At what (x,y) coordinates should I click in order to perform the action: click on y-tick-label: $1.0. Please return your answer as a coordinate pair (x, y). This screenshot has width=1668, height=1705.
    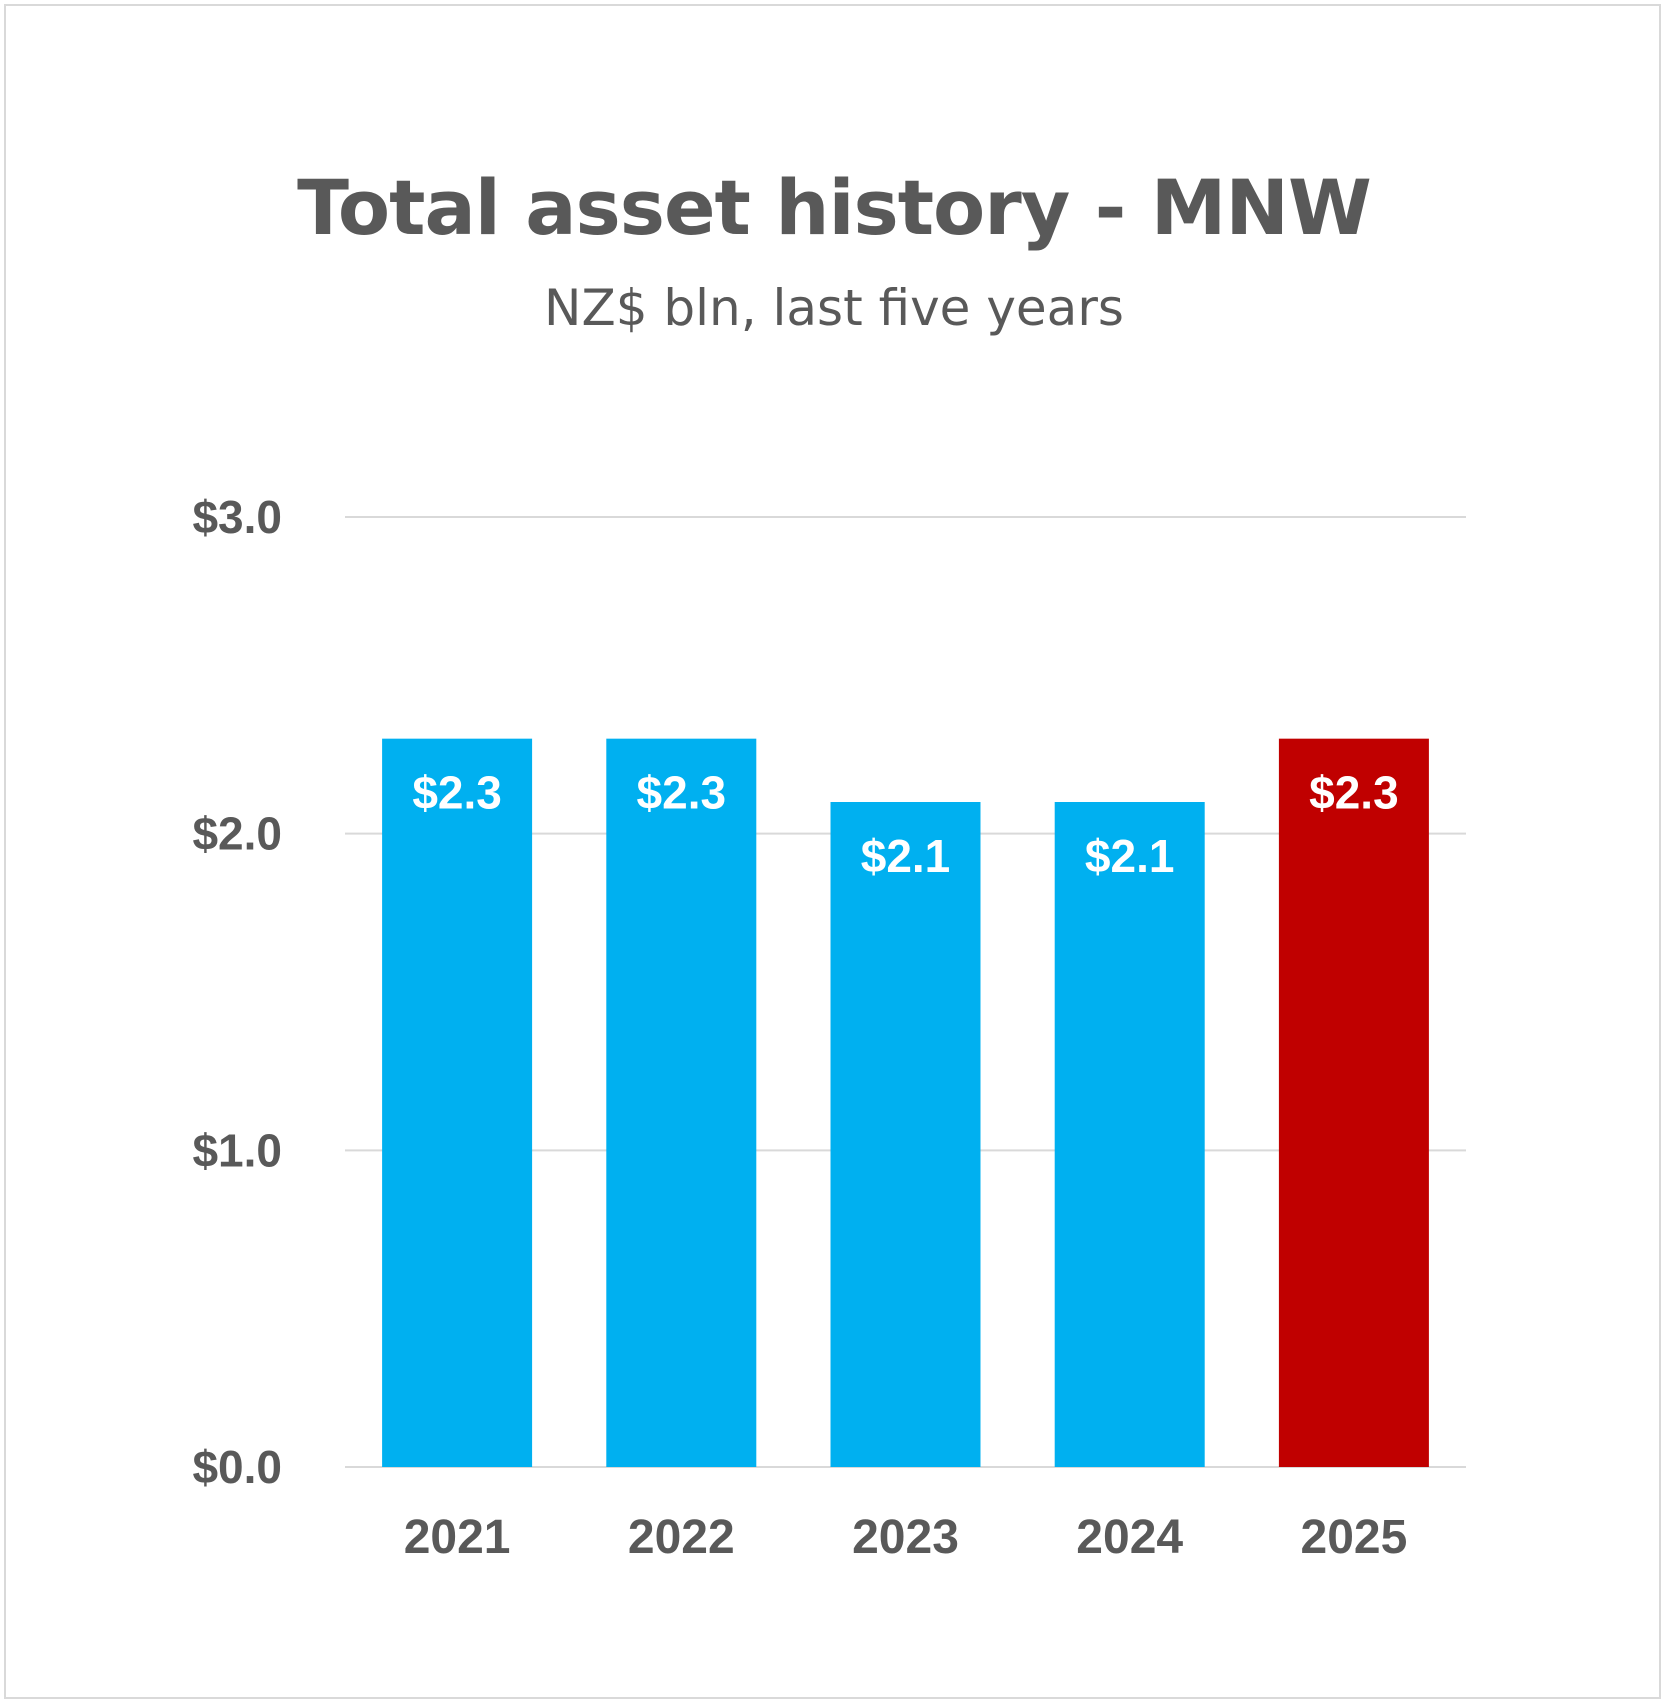
    Looking at the image, I should click on (237, 1150).